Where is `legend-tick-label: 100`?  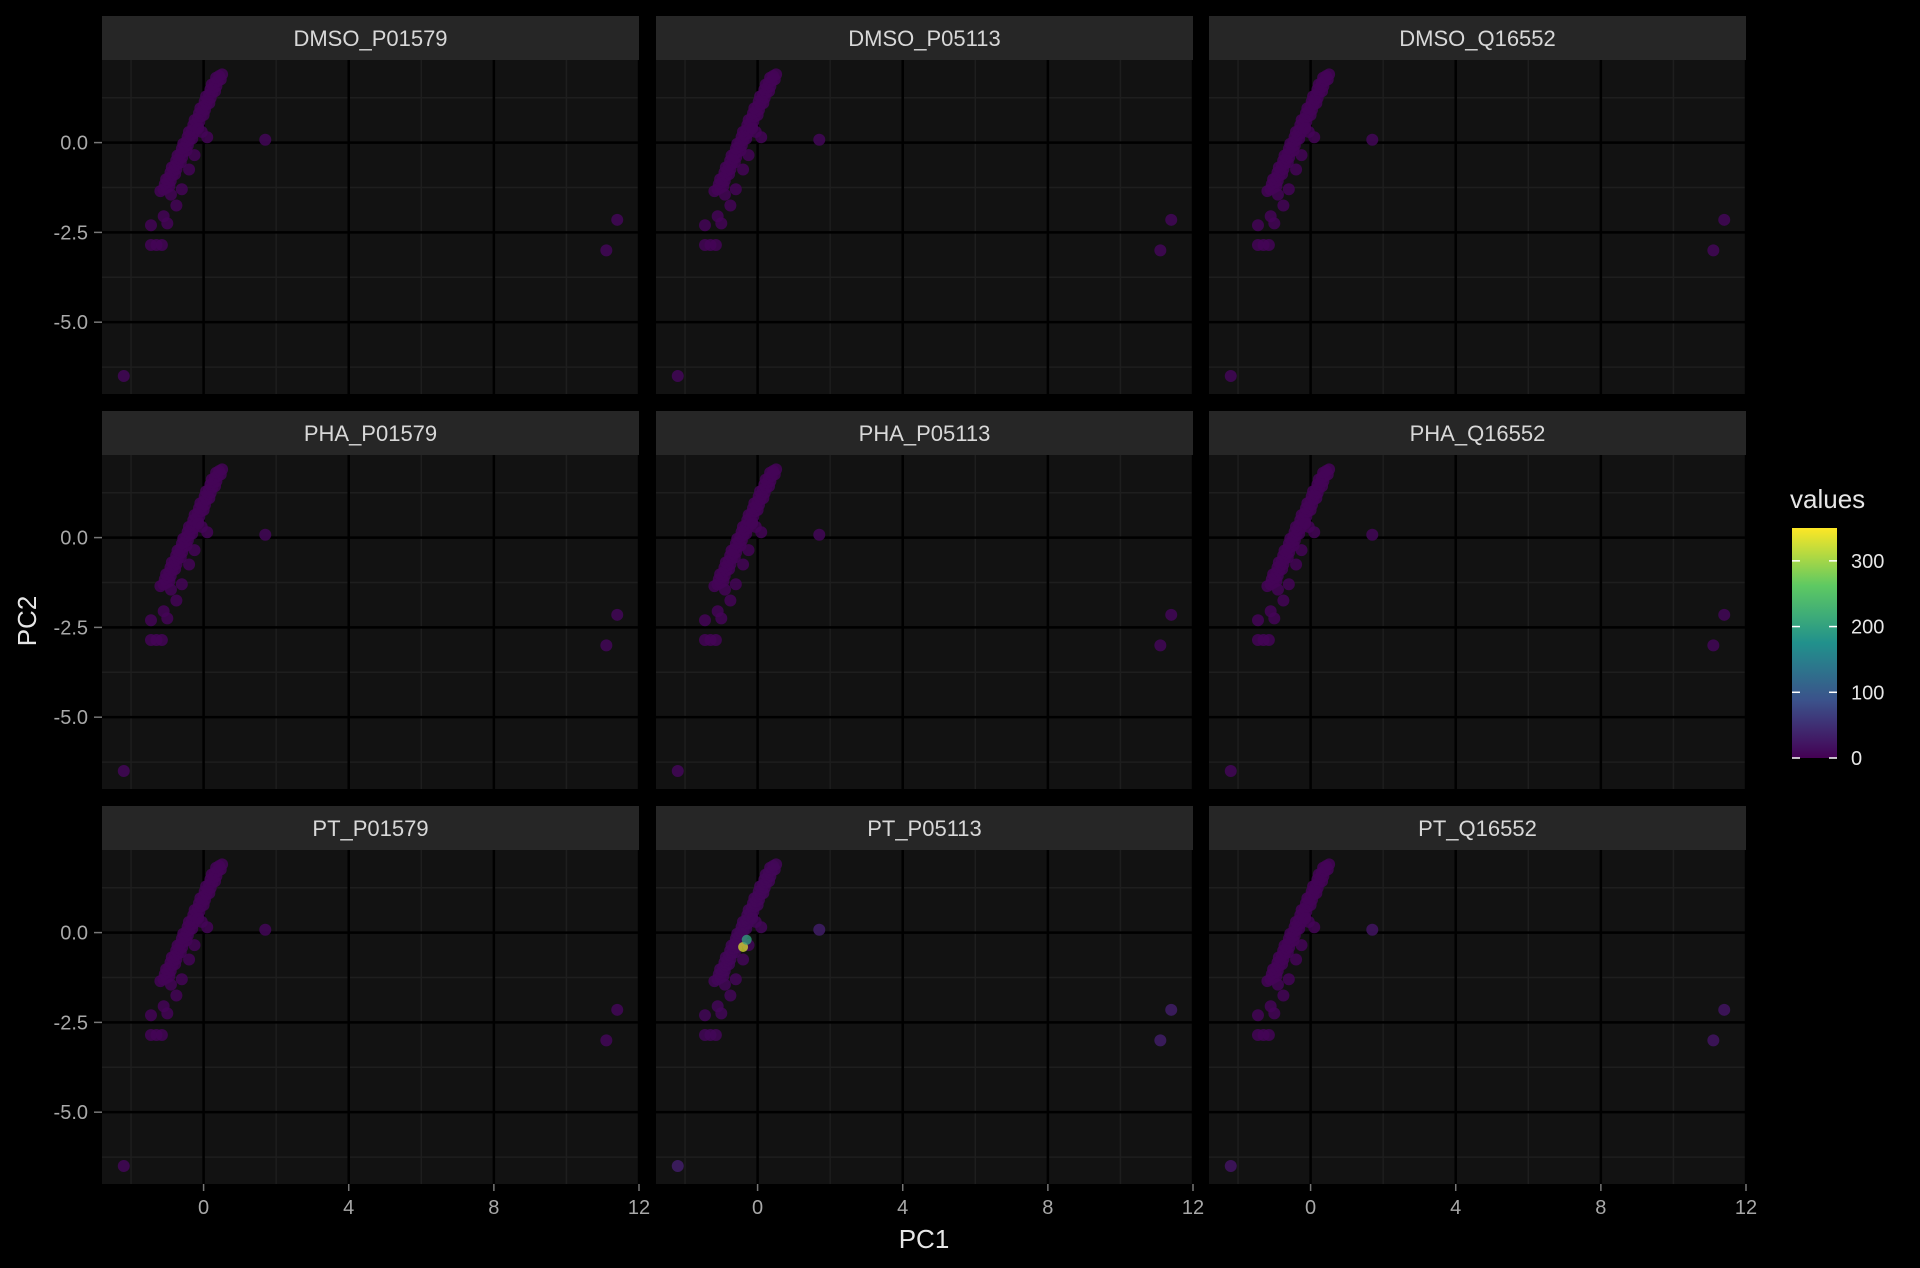
legend-tick-label: 100 is located at coordinates (1867, 693).